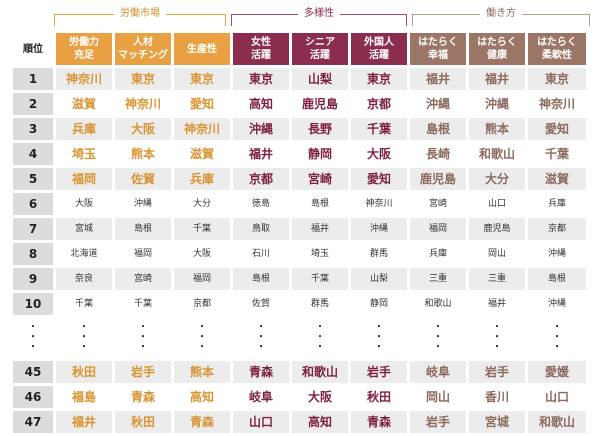 This screenshot has height=436, width=600. I want to click on prefecture-cell: 鹿児島, so click(320, 104).